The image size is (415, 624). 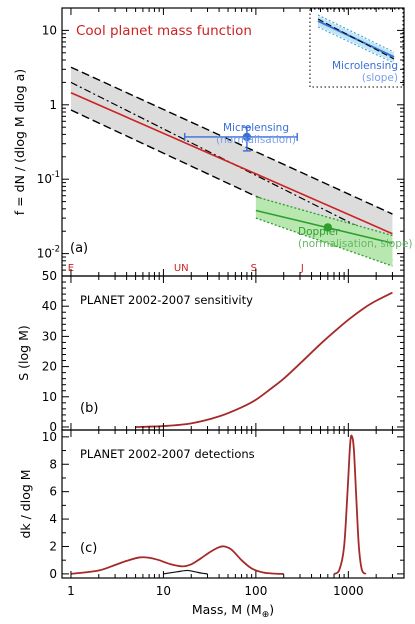 What do you see at coordinates (319, 232) in the screenshot?
I see `doppler-label: Doppler` at bounding box center [319, 232].